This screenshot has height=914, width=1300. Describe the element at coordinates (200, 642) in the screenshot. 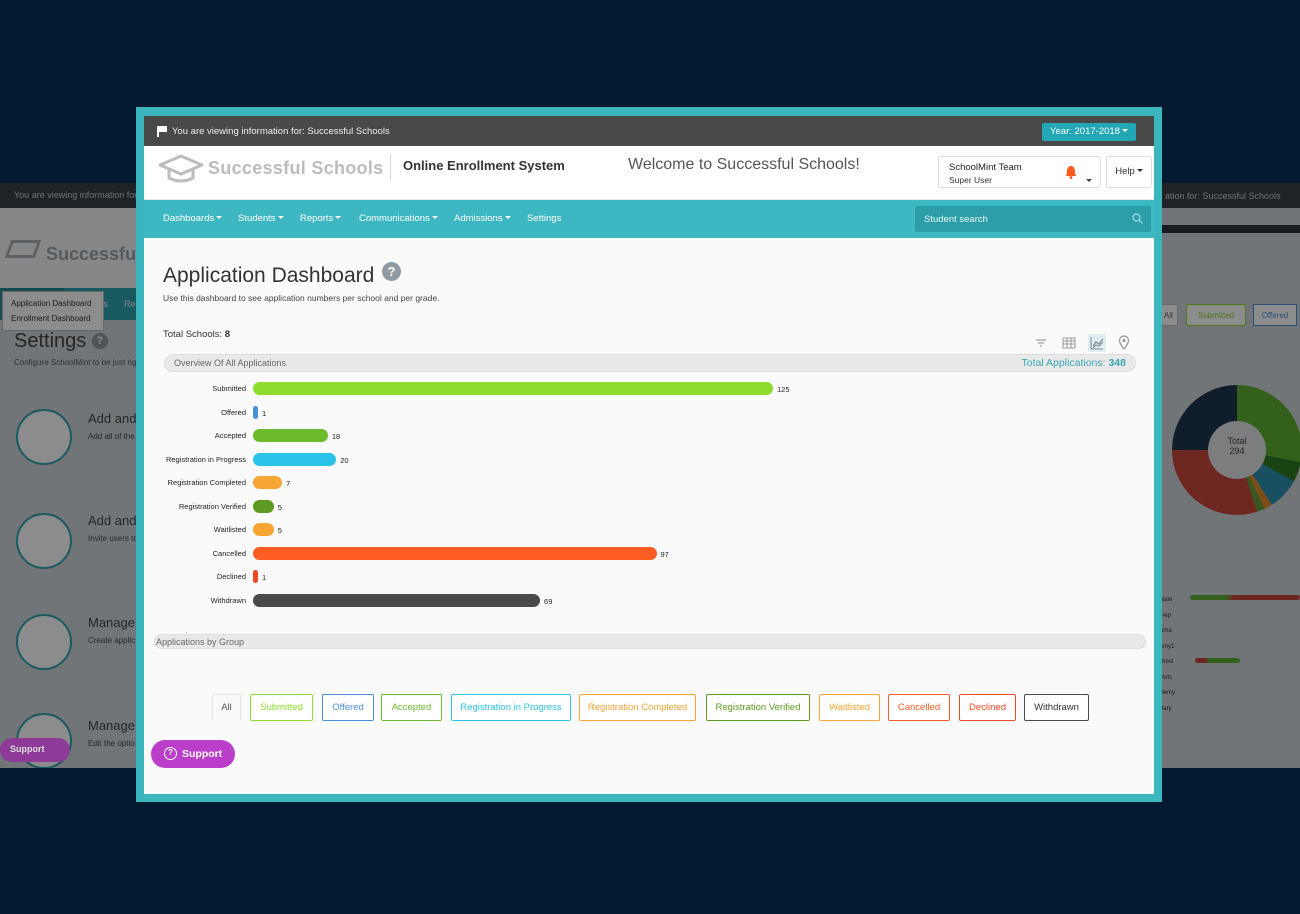

I see `applications-by-group-label: Applications by Group` at that location.